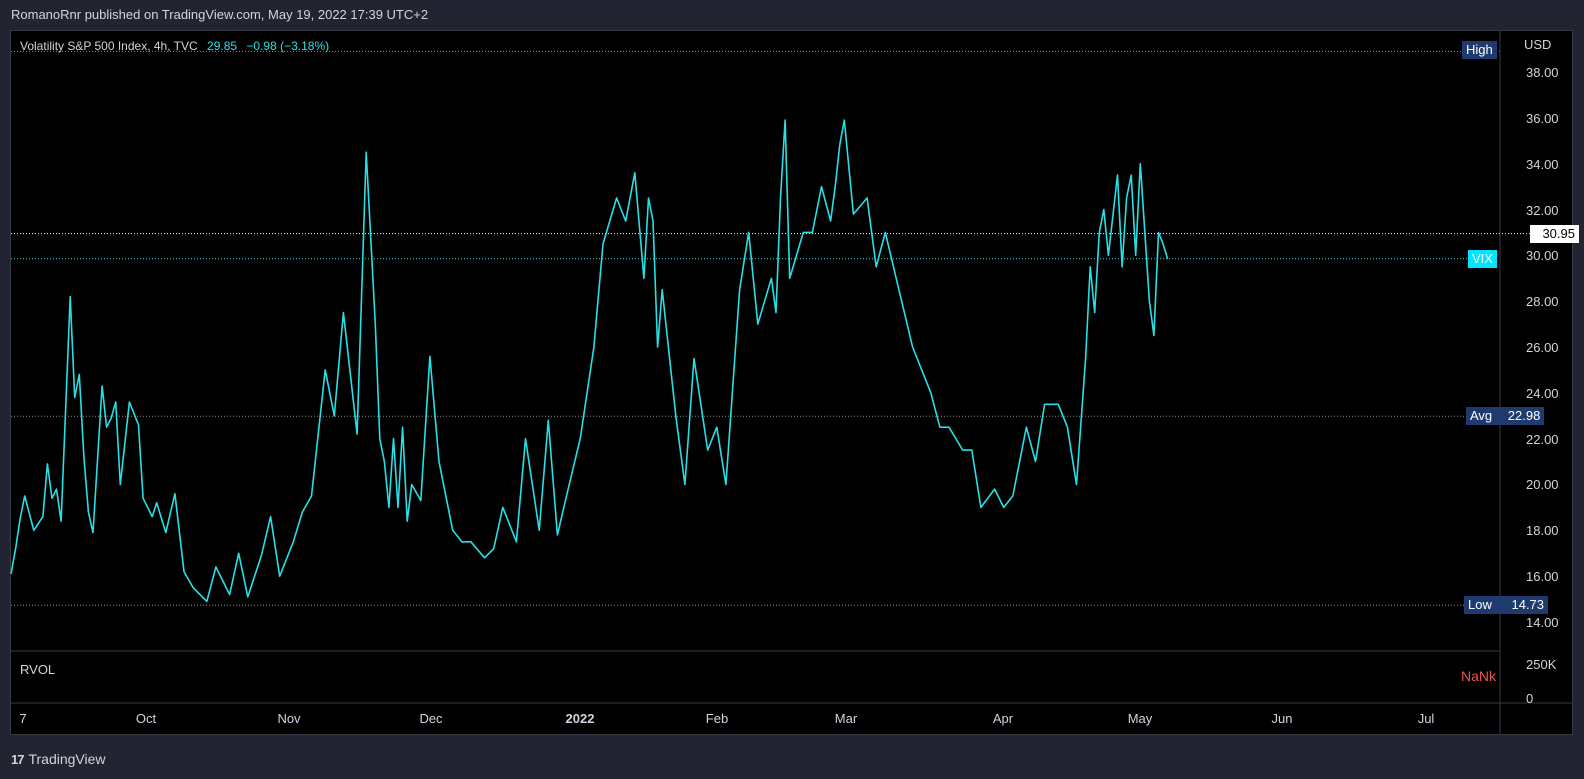  Describe the element at coordinates (580, 718) in the screenshot. I see `x-tick: 2022` at that location.